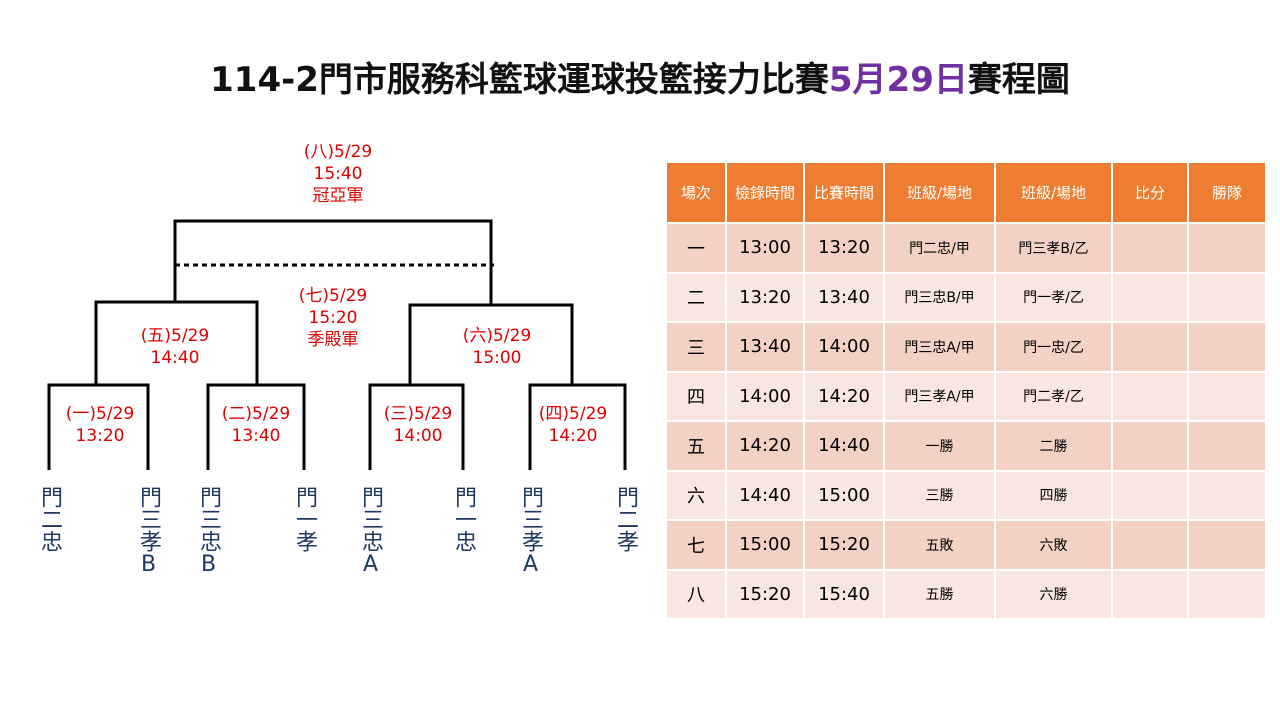 The width and height of the screenshot is (1280, 720). I want to click on match-label: 13:20, so click(100, 436).